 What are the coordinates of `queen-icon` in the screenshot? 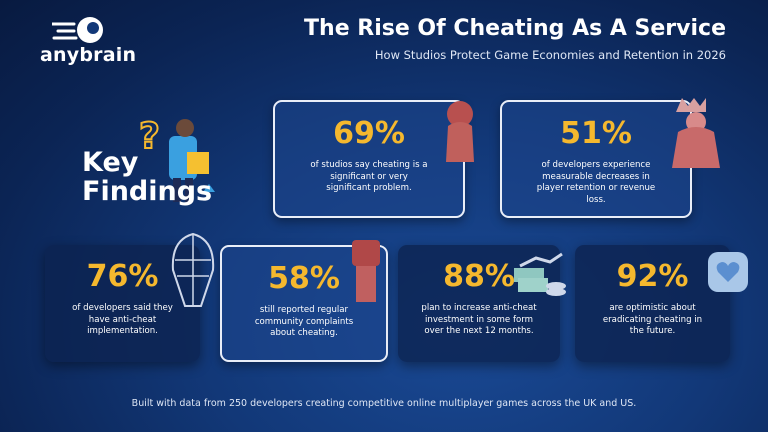 It's located at (696, 133).